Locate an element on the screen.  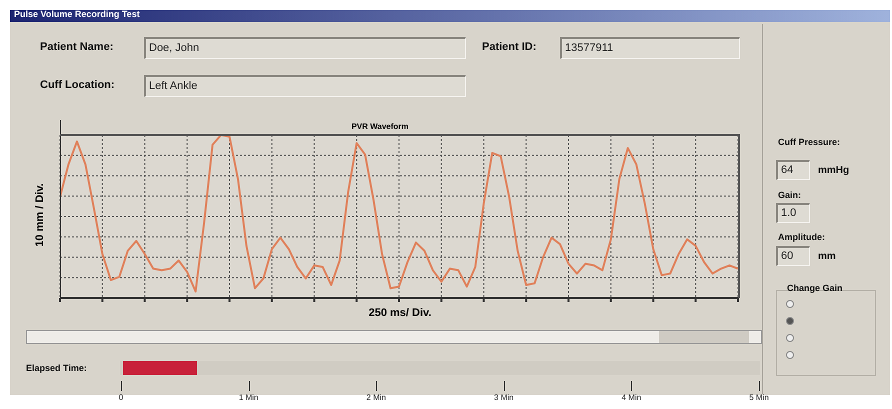
text: Pulse Volume Recording Test is located at coordinates (77, 14).